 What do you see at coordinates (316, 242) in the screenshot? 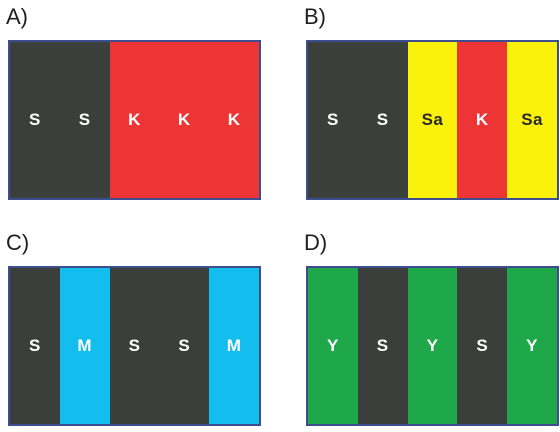
I see `panel-d-label: D)` at bounding box center [316, 242].